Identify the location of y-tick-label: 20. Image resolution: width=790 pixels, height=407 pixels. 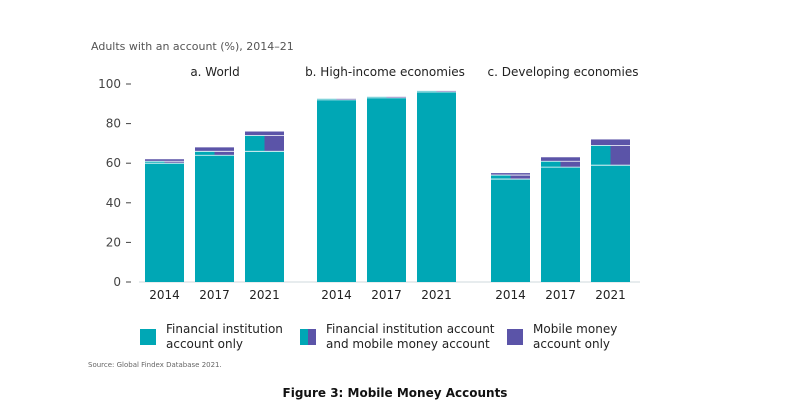
(113, 242).